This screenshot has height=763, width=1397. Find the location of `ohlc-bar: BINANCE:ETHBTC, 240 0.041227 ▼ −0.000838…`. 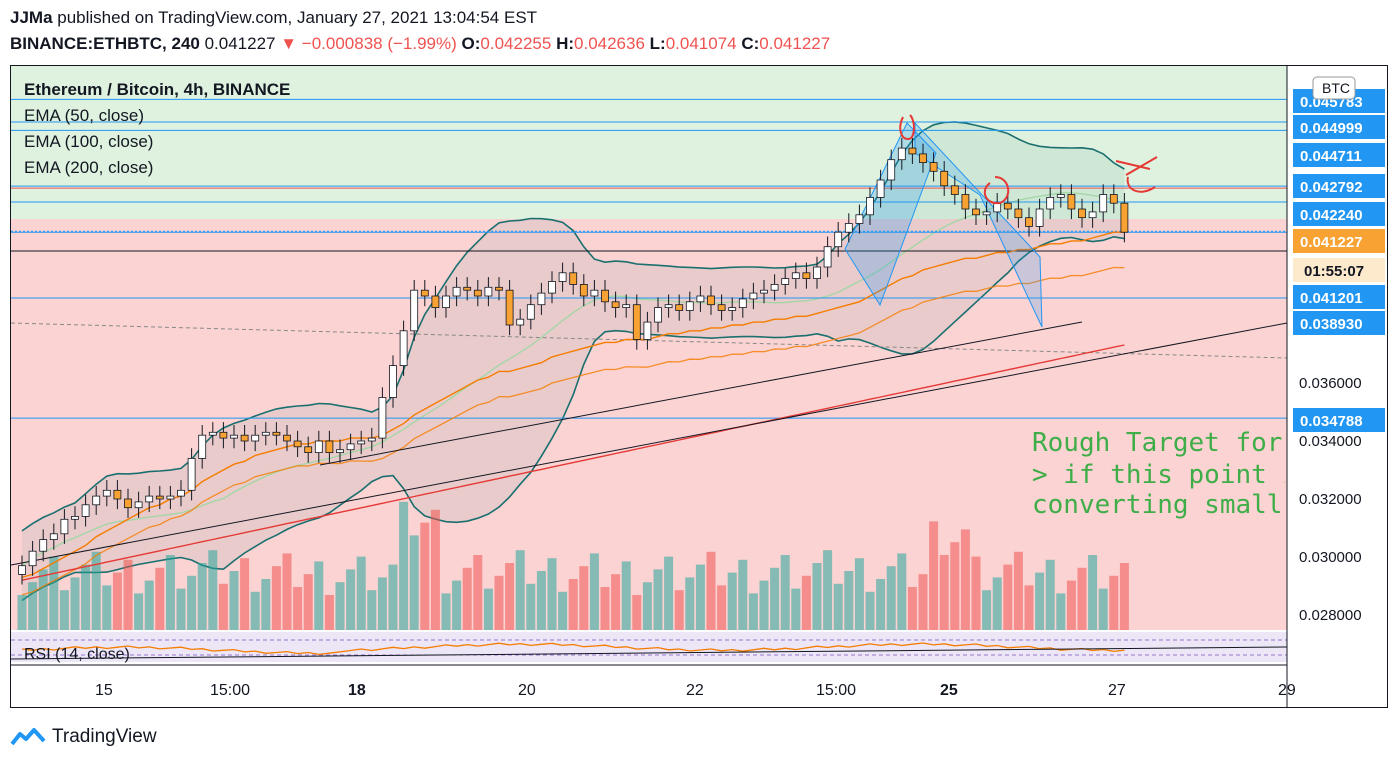

ohlc-bar: BINANCE:ETHBTC, 240 0.041227 ▼ −0.000838… is located at coordinates (420, 44).